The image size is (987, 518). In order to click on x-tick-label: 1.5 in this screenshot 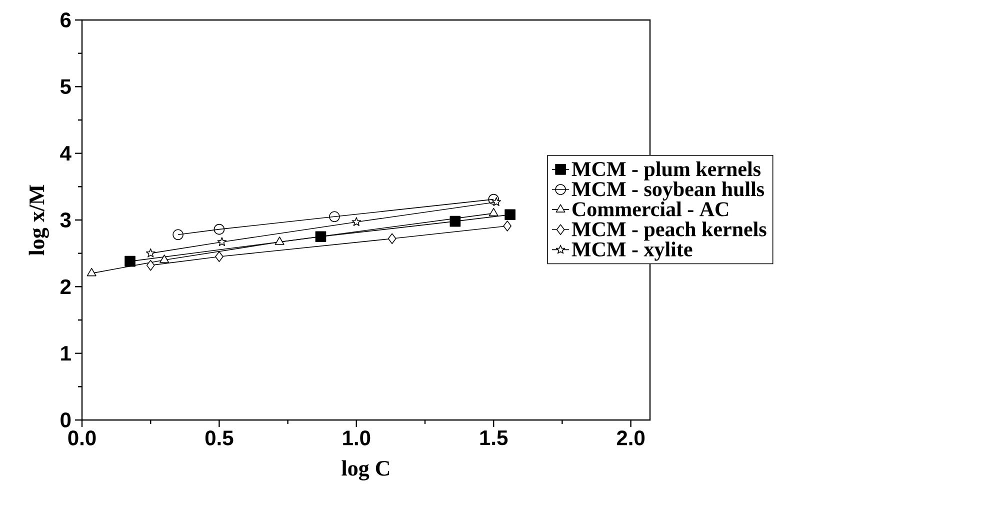, I will do `click(494, 438)`.